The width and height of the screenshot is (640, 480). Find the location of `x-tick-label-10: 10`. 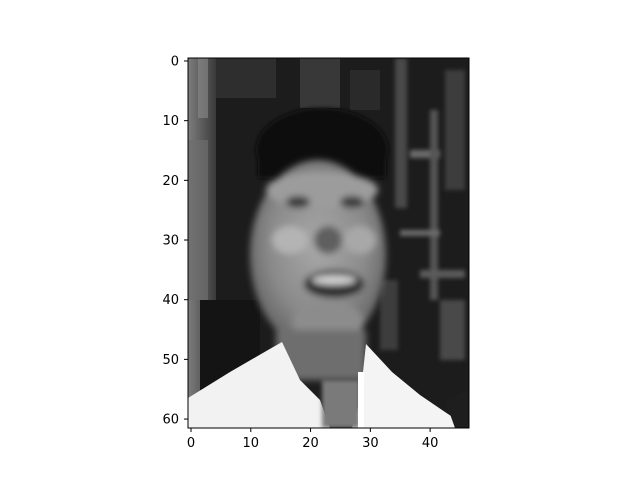

x-tick-label-10: 10 is located at coordinates (251, 443).